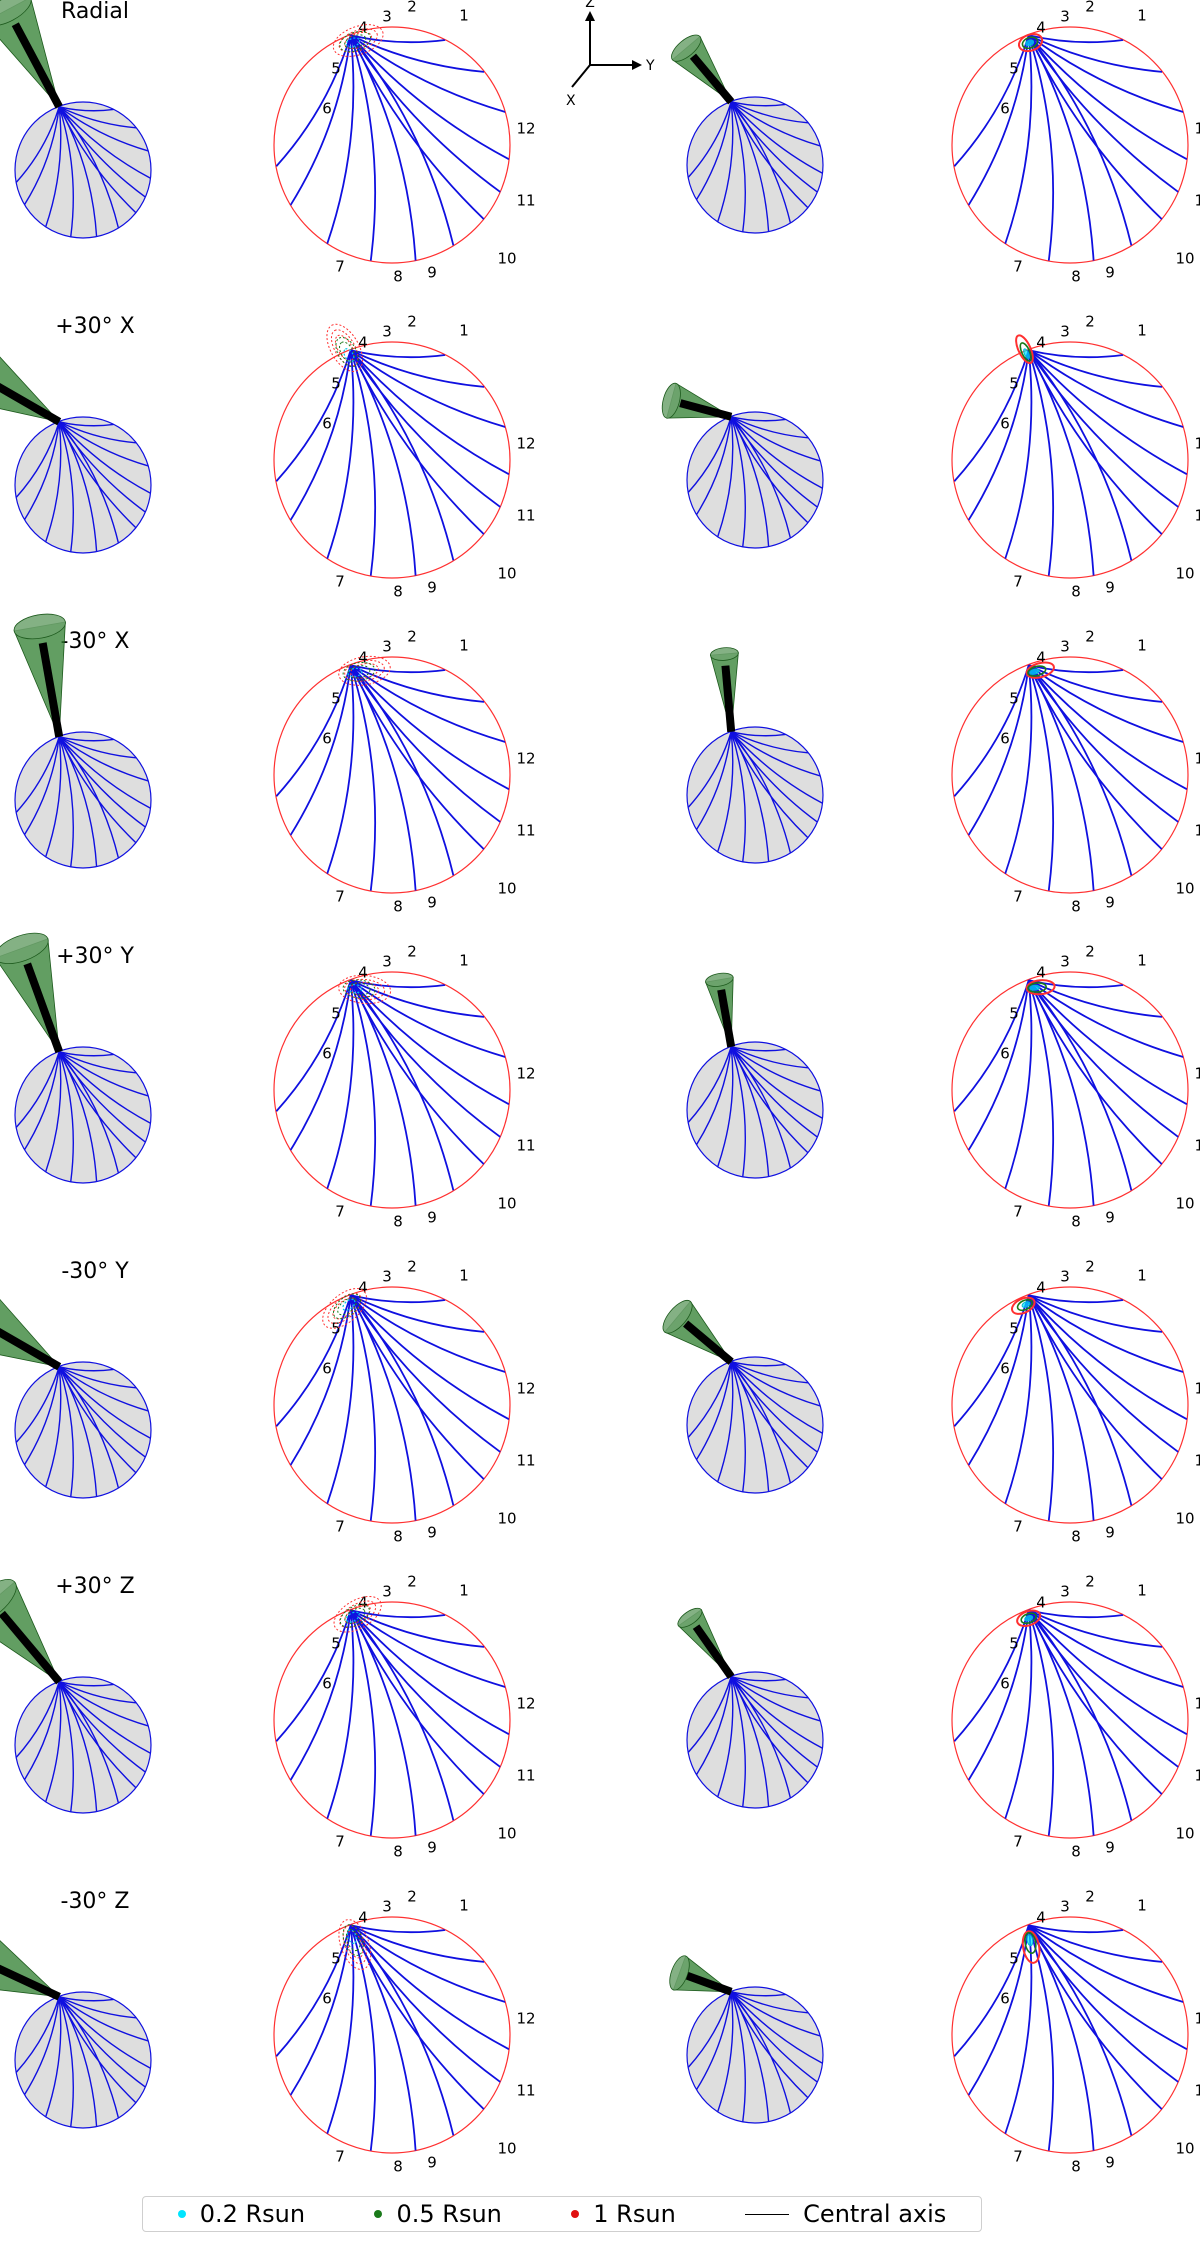  I want to click on contour-group, so click(1040, 670).